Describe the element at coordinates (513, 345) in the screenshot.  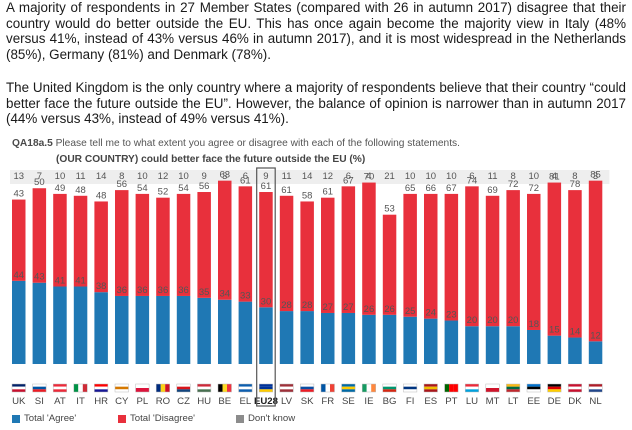
I see `bar-agree-lt` at that location.